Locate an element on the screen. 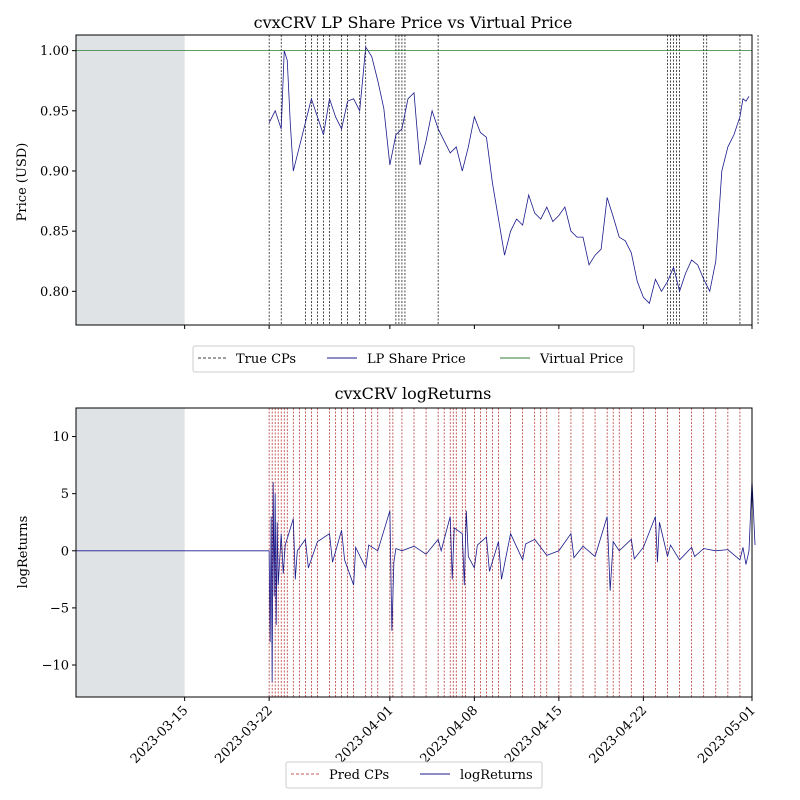  legend-true-cps: True CPs is located at coordinates (266, 359).